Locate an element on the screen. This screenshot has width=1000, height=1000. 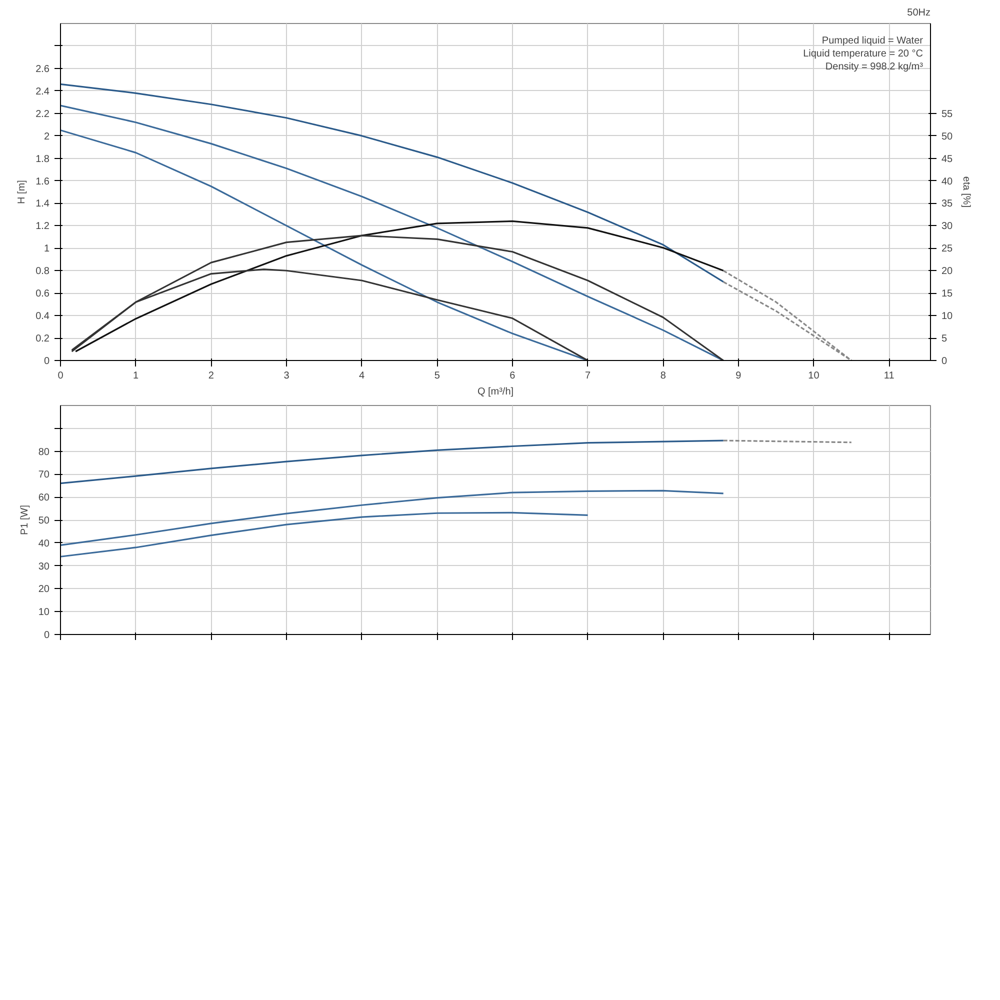
y2-tick-label: 20 is located at coordinates (948, 272).